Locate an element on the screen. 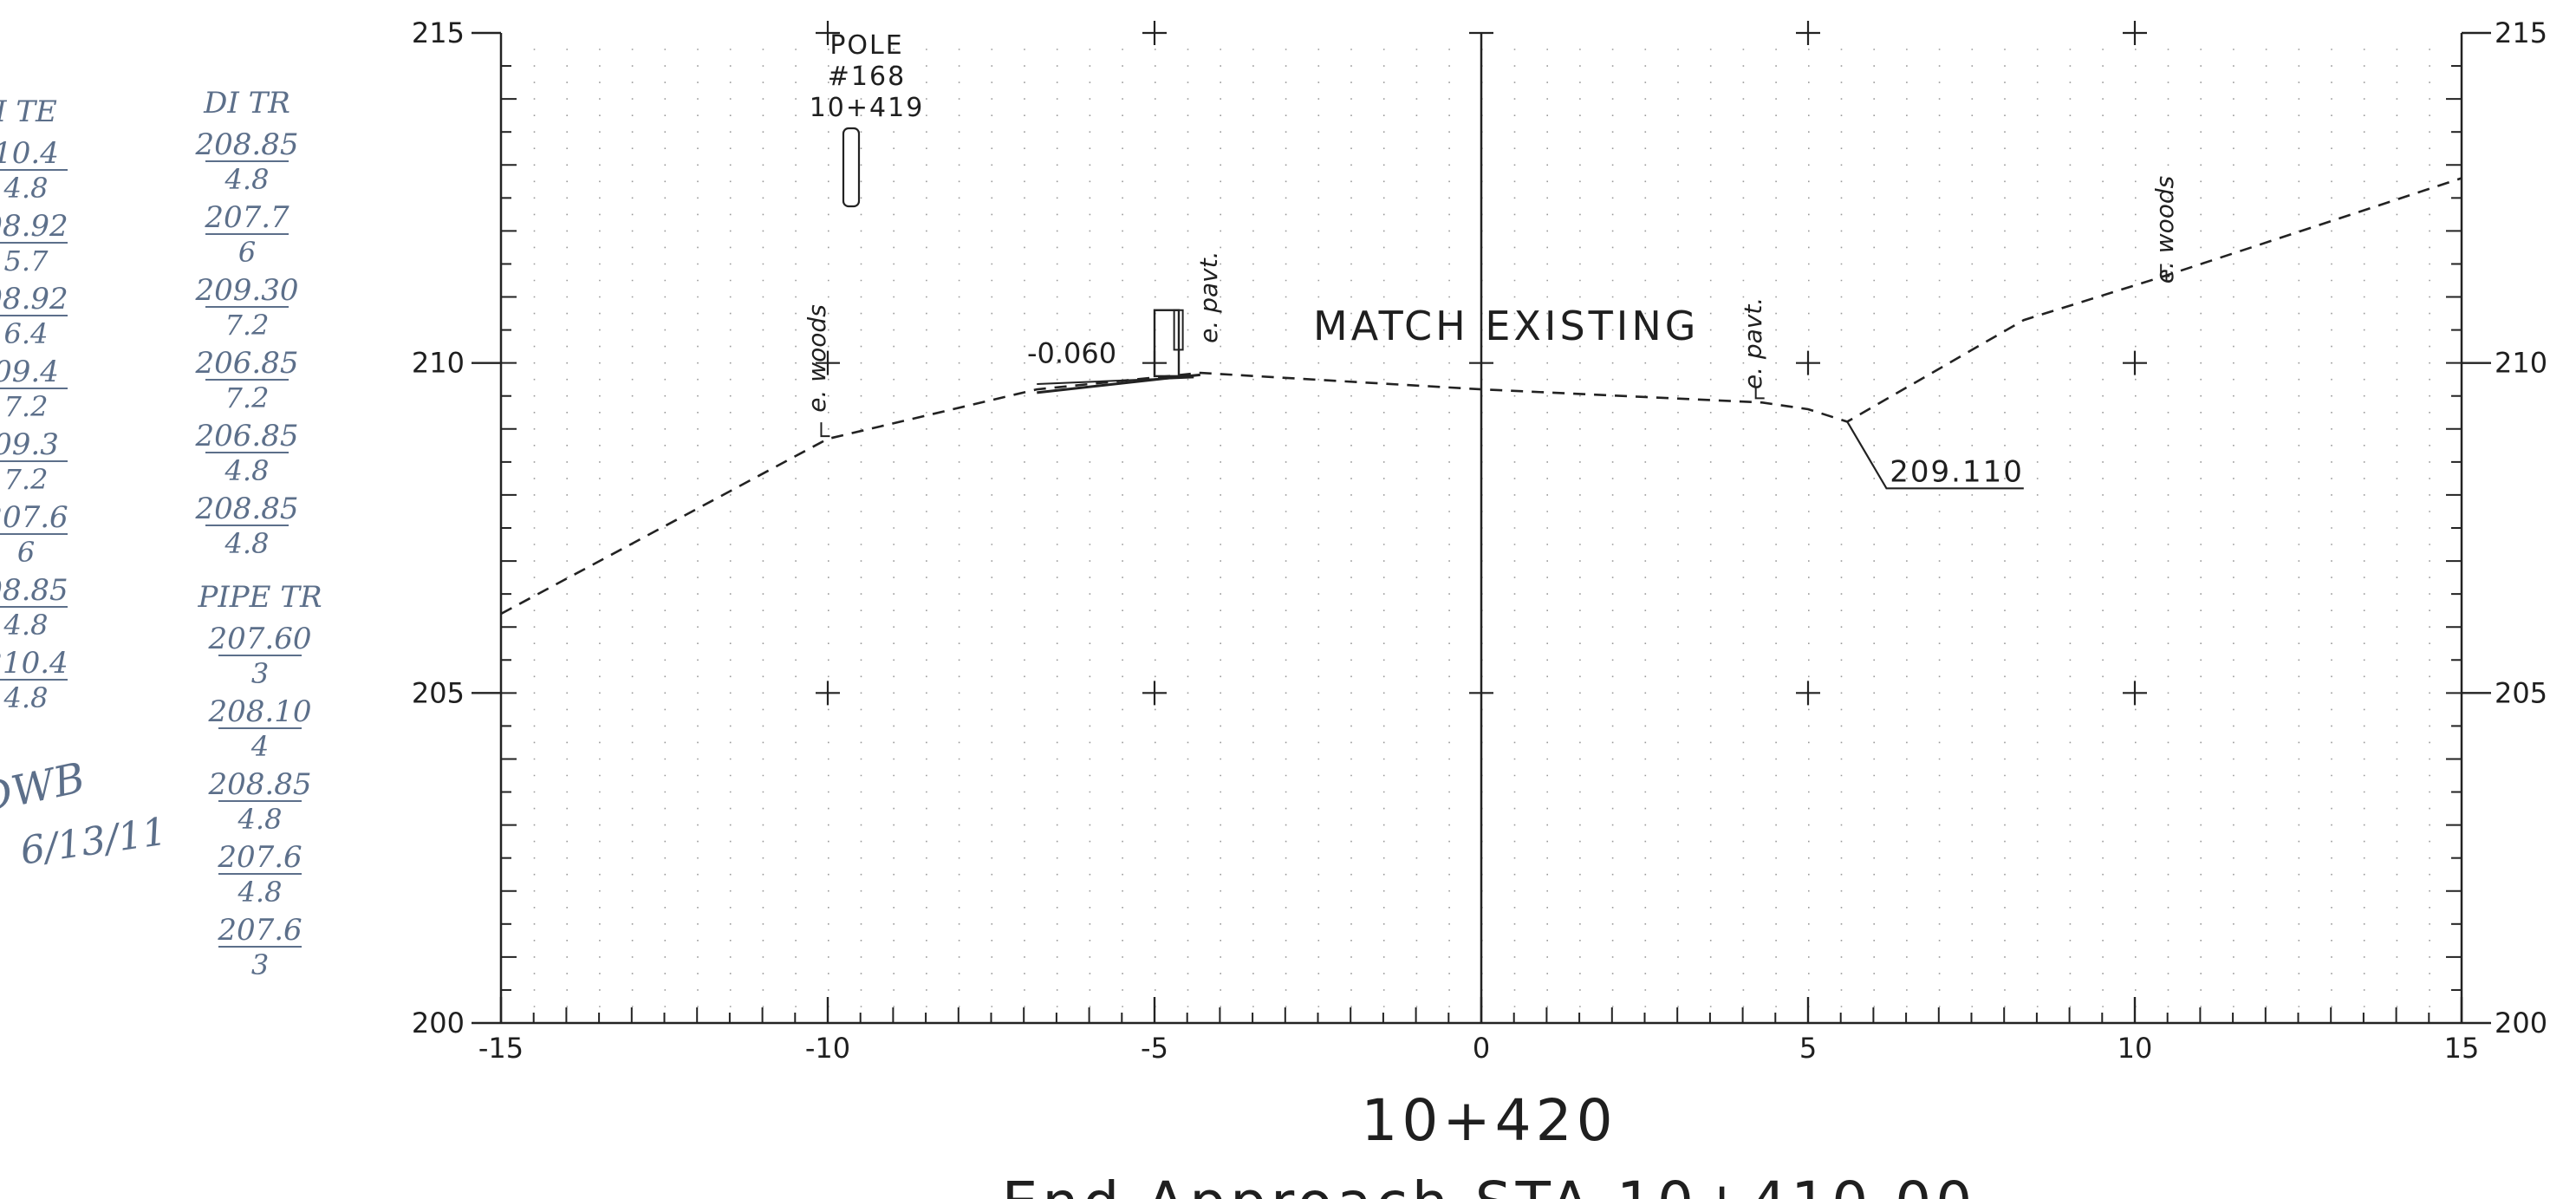 The width and height of the screenshot is (2576, 1199). hw-col1-value: 09.4 is located at coordinates (29, 372).